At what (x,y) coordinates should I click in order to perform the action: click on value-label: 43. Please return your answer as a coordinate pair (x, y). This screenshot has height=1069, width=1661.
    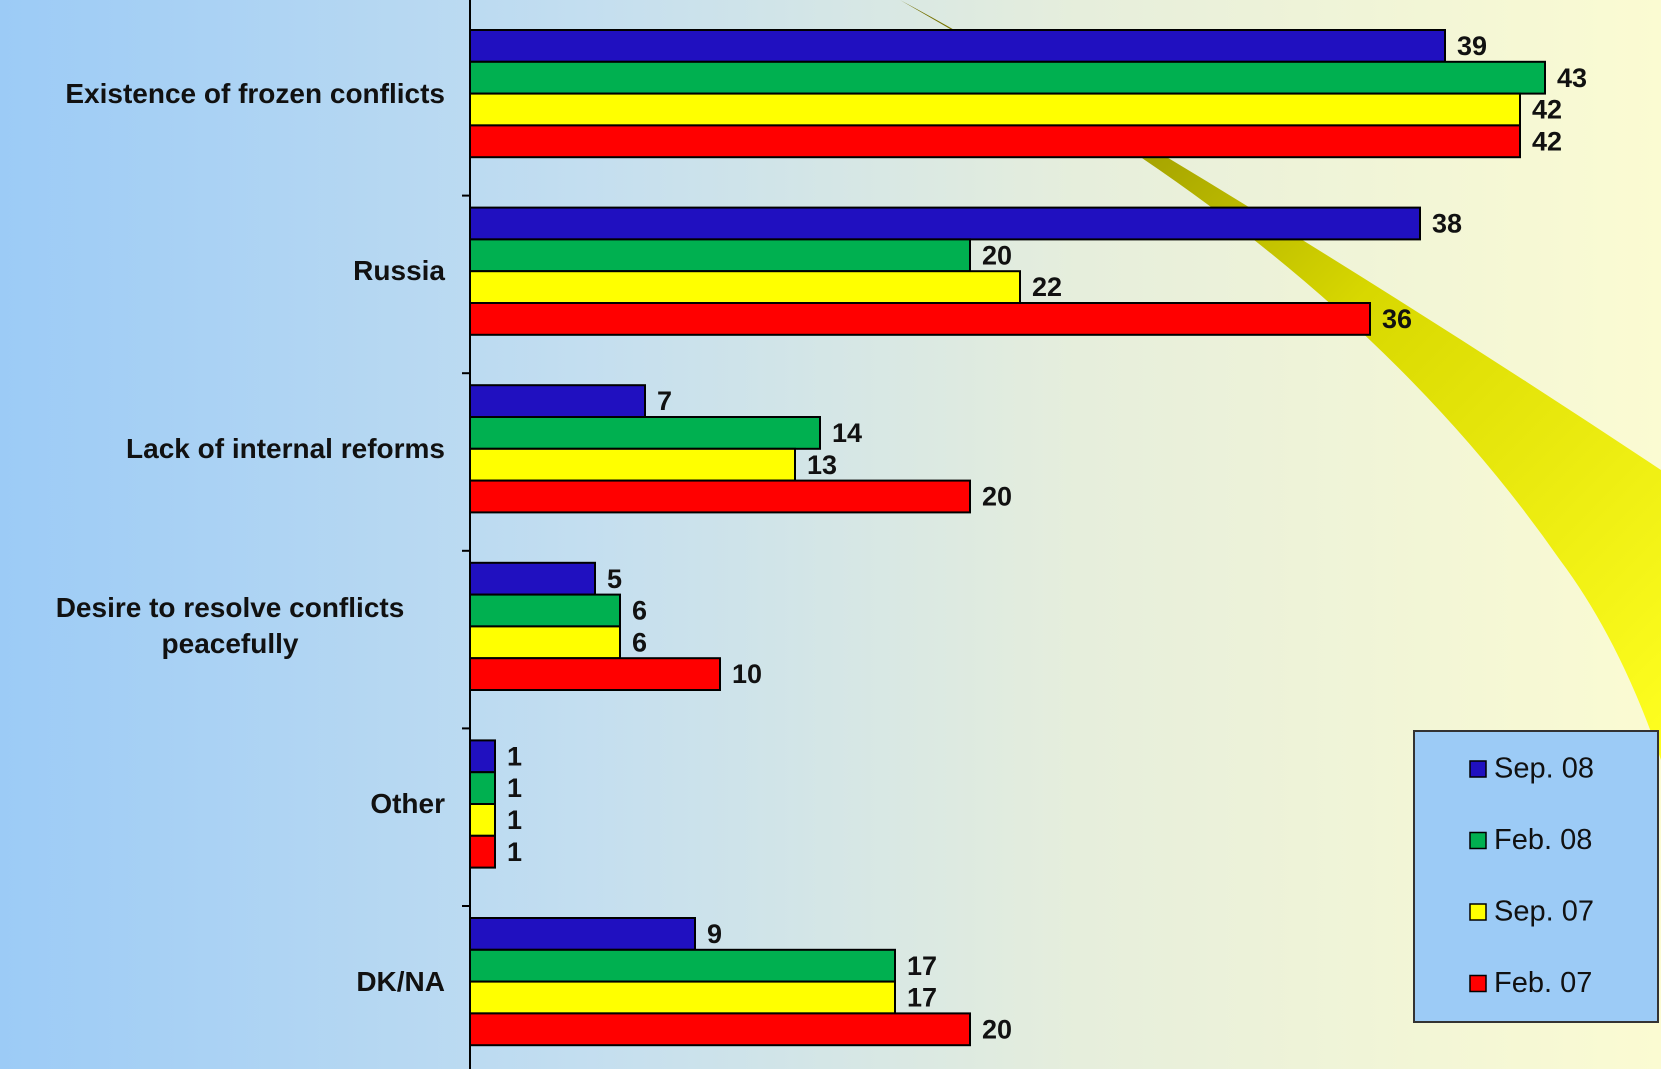
    Looking at the image, I should click on (1572, 78).